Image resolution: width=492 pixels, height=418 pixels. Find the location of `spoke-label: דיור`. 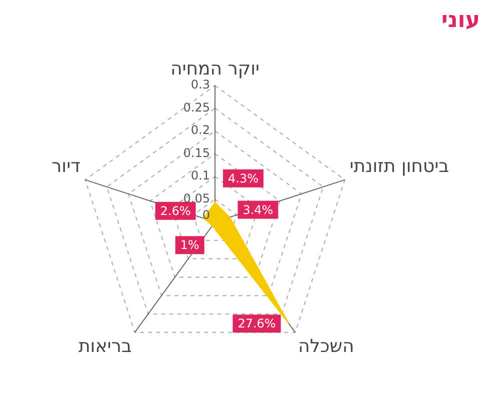

spoke-label: דיור is located at coordinates (66, 167).